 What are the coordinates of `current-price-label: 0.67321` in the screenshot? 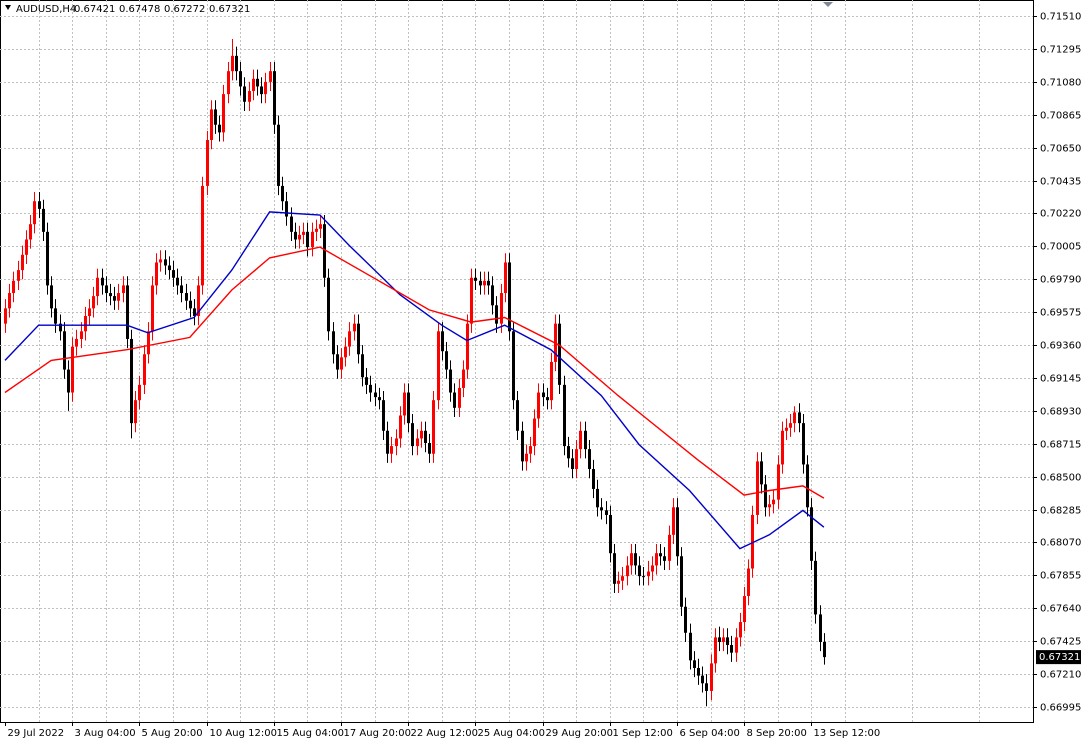 It's located at (1059, 657).